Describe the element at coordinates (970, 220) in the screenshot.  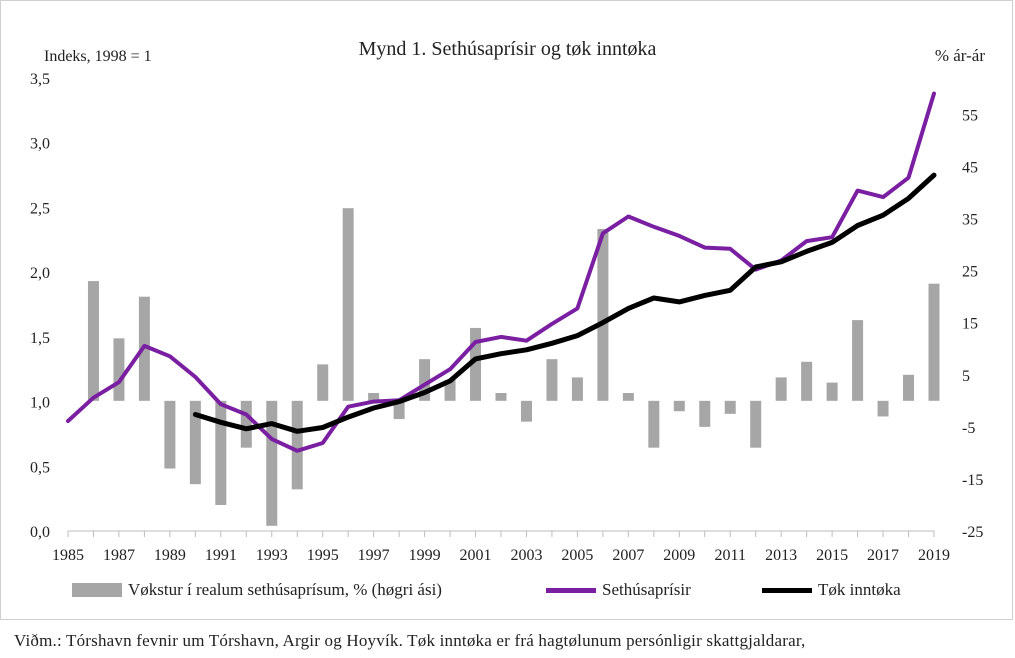
I see `right-tick-label: 35` at that location.